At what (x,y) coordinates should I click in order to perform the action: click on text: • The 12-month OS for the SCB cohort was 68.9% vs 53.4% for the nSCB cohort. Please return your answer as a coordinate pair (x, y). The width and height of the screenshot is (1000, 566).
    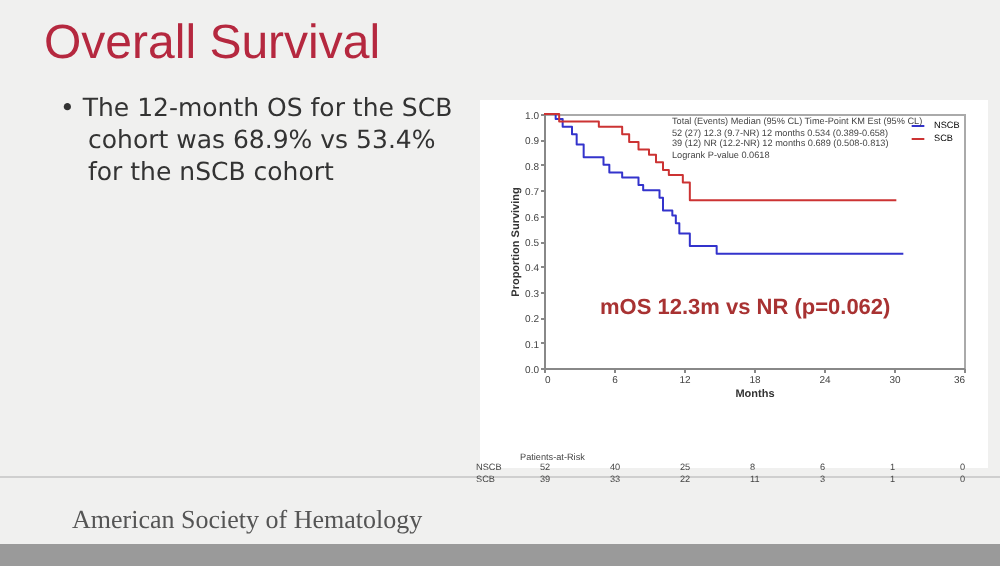
    Looking at the image, I should click on (257, 140).